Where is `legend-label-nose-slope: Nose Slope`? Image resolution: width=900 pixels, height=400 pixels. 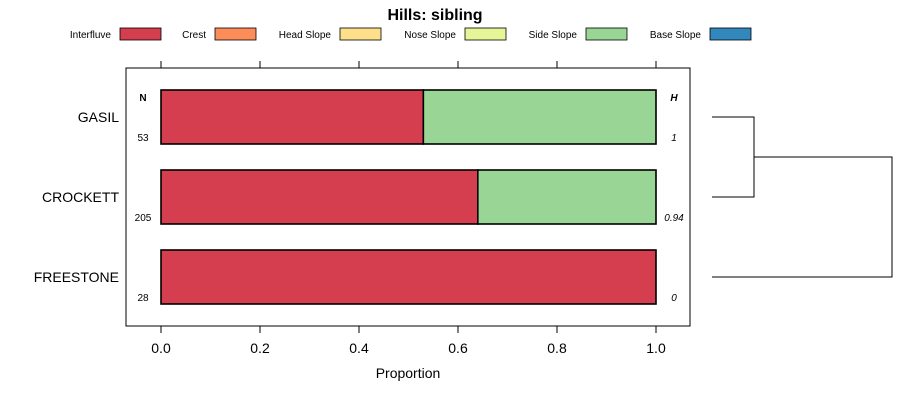 legend-label-nose-slope: Nose Slope is located at coordinates (430, 35).